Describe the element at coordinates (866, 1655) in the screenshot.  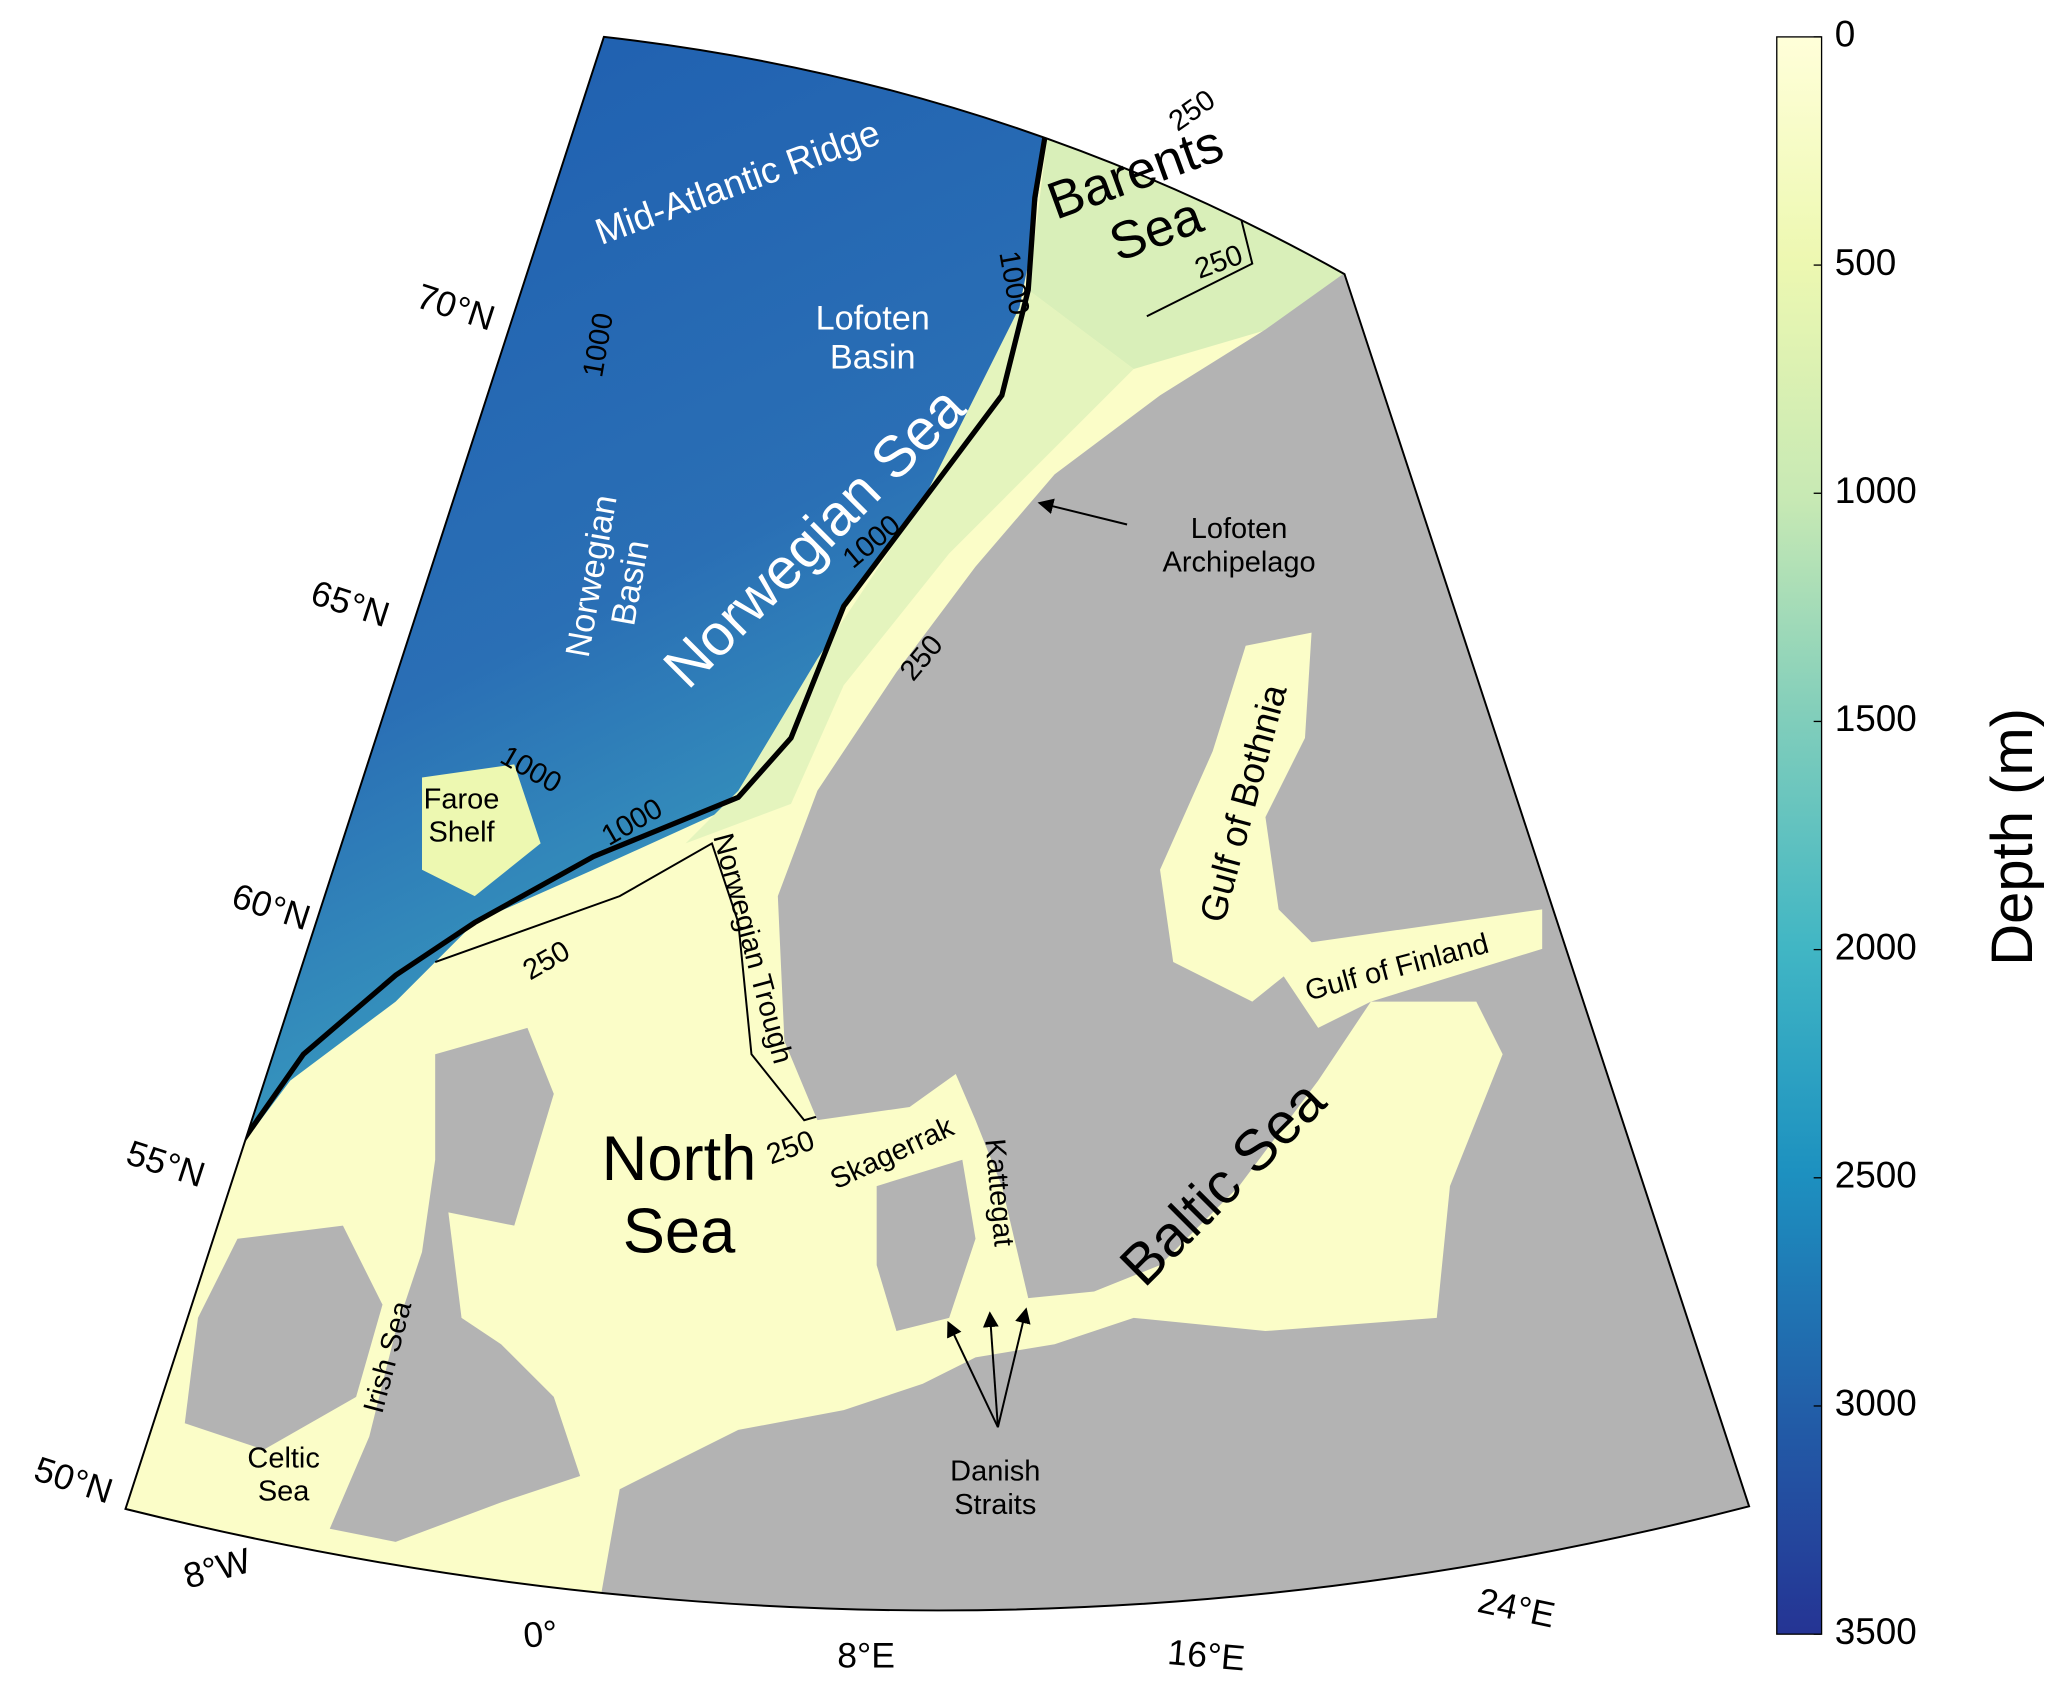
I see `longitude-label: 8°E` at that location.